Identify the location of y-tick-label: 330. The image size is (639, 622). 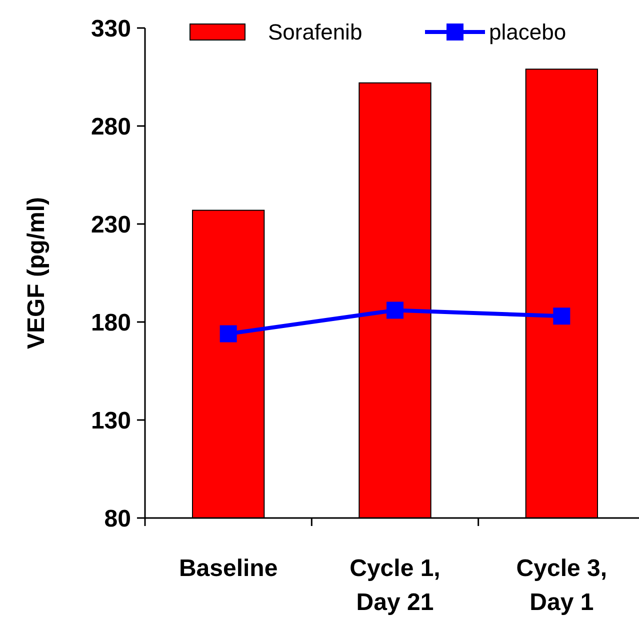
(110, 28).